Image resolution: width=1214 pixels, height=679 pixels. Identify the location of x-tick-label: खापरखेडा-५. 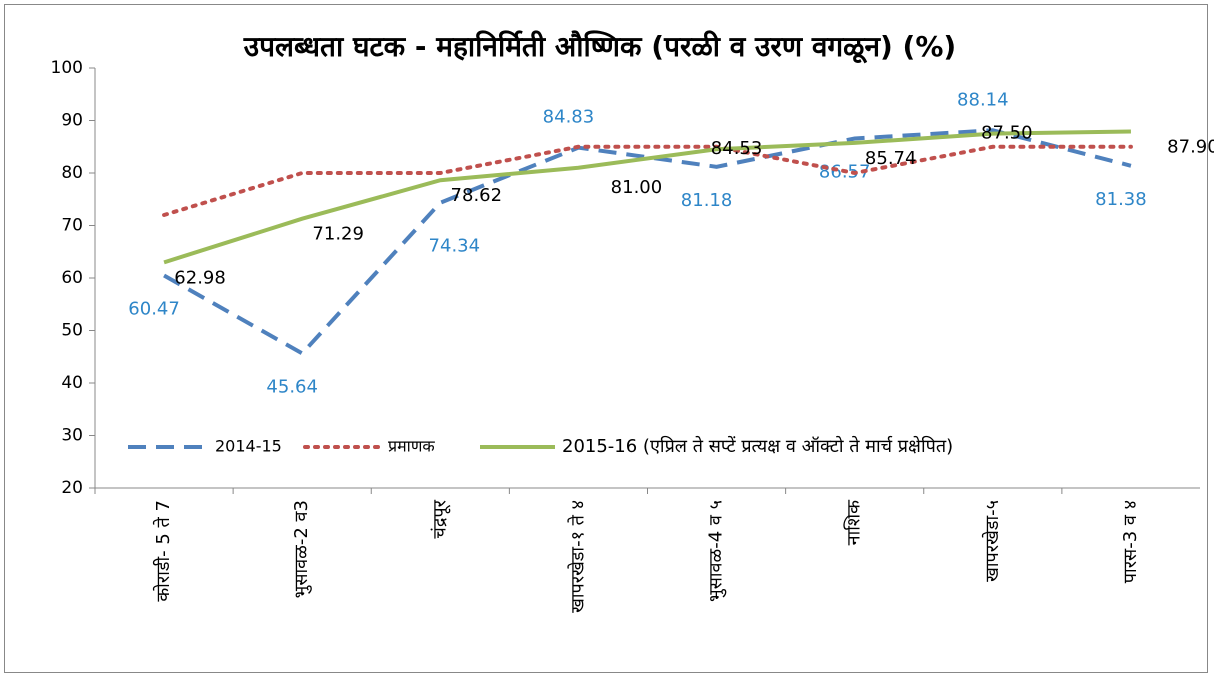
(992, 541).